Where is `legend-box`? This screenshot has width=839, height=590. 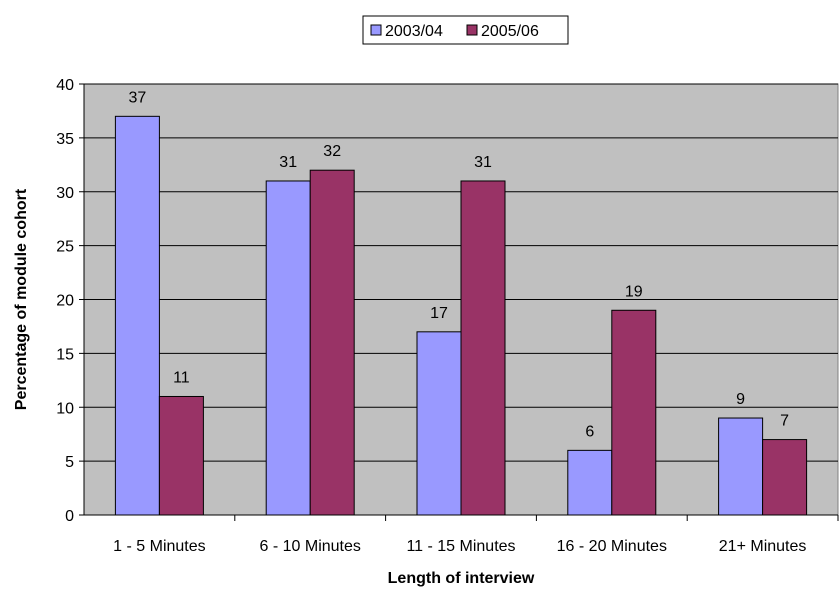 legend-box is located at coordinates (465, 30).